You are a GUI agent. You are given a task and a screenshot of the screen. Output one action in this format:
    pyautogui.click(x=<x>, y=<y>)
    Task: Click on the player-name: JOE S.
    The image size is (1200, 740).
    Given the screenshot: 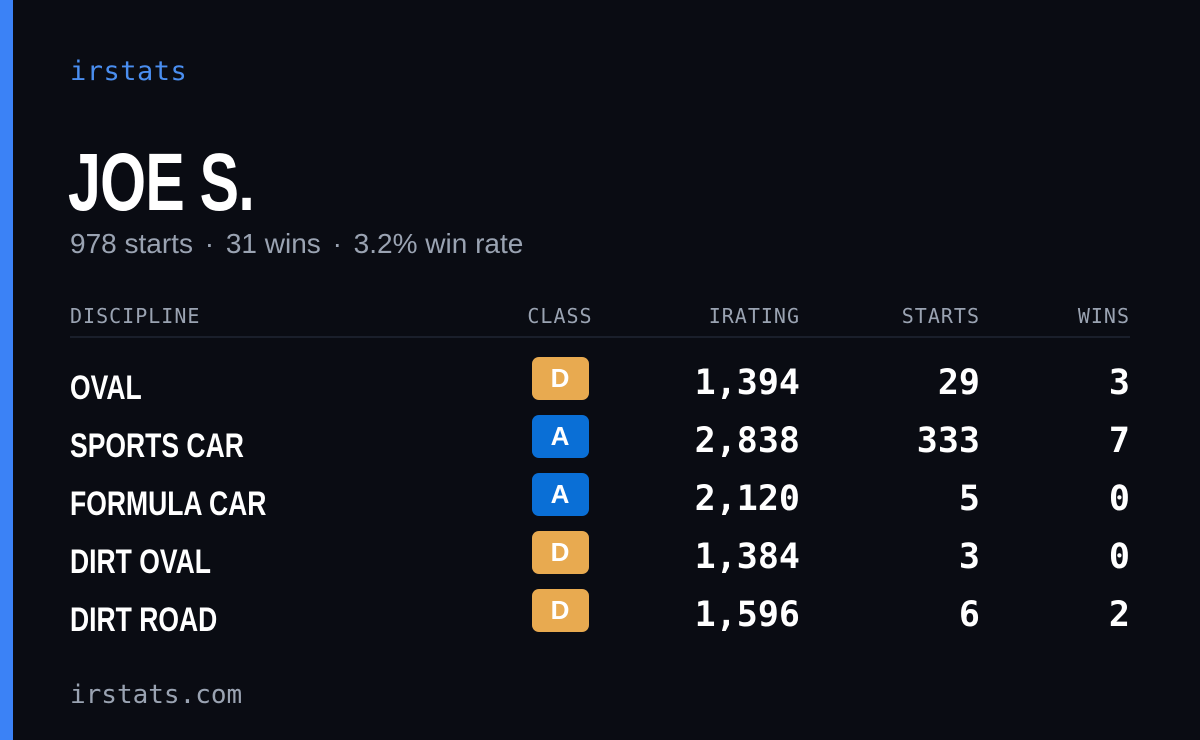 What is the action you would take?
    pyautogui.click(x=161, y=182)
    